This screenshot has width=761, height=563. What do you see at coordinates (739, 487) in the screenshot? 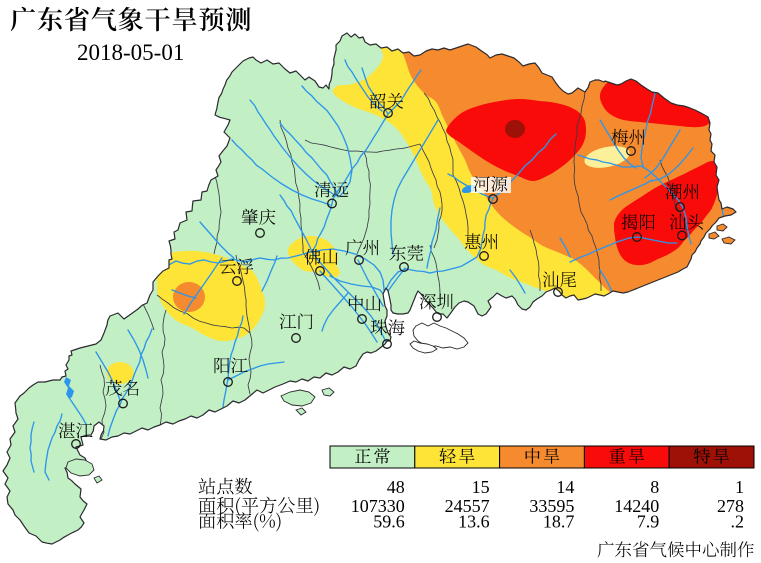
I see `svg-text: 1` at bounding box center [739, 487].